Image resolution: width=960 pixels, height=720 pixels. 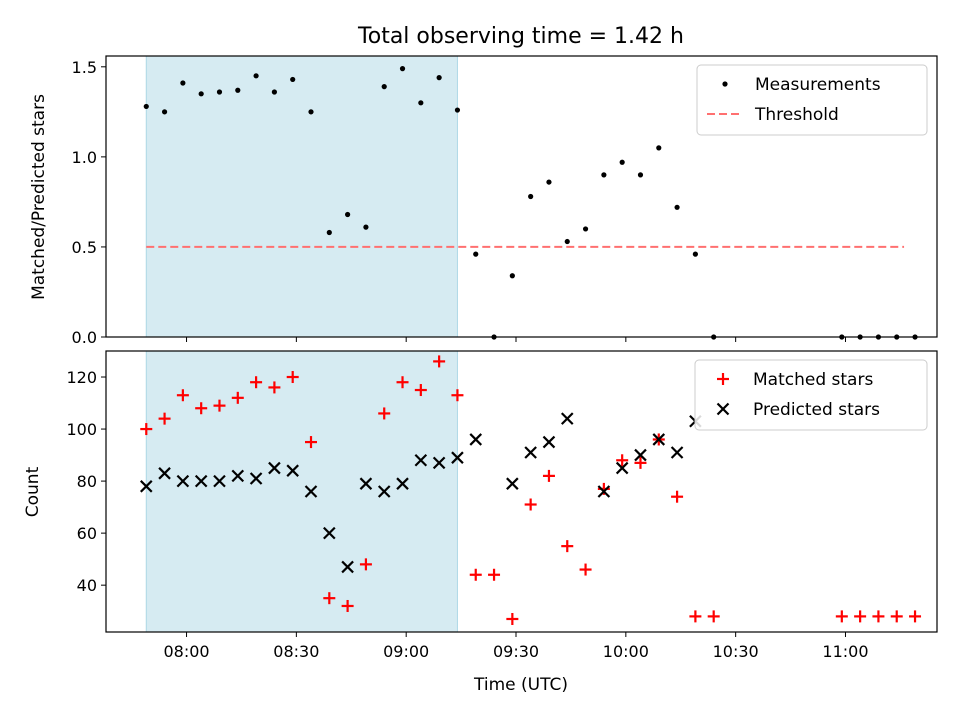 What do you see at coordinates (816, 410) in the screenshot?
I see `legend-label: Predicted stars` at bounding box center [816, 410].